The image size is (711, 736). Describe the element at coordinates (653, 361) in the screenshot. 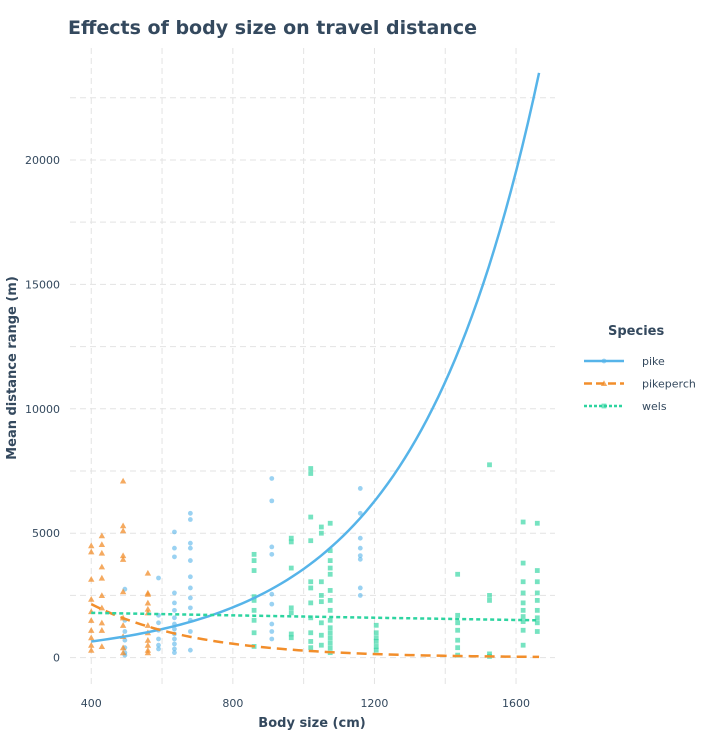

I see `legend-label-pike: pike` at that location.